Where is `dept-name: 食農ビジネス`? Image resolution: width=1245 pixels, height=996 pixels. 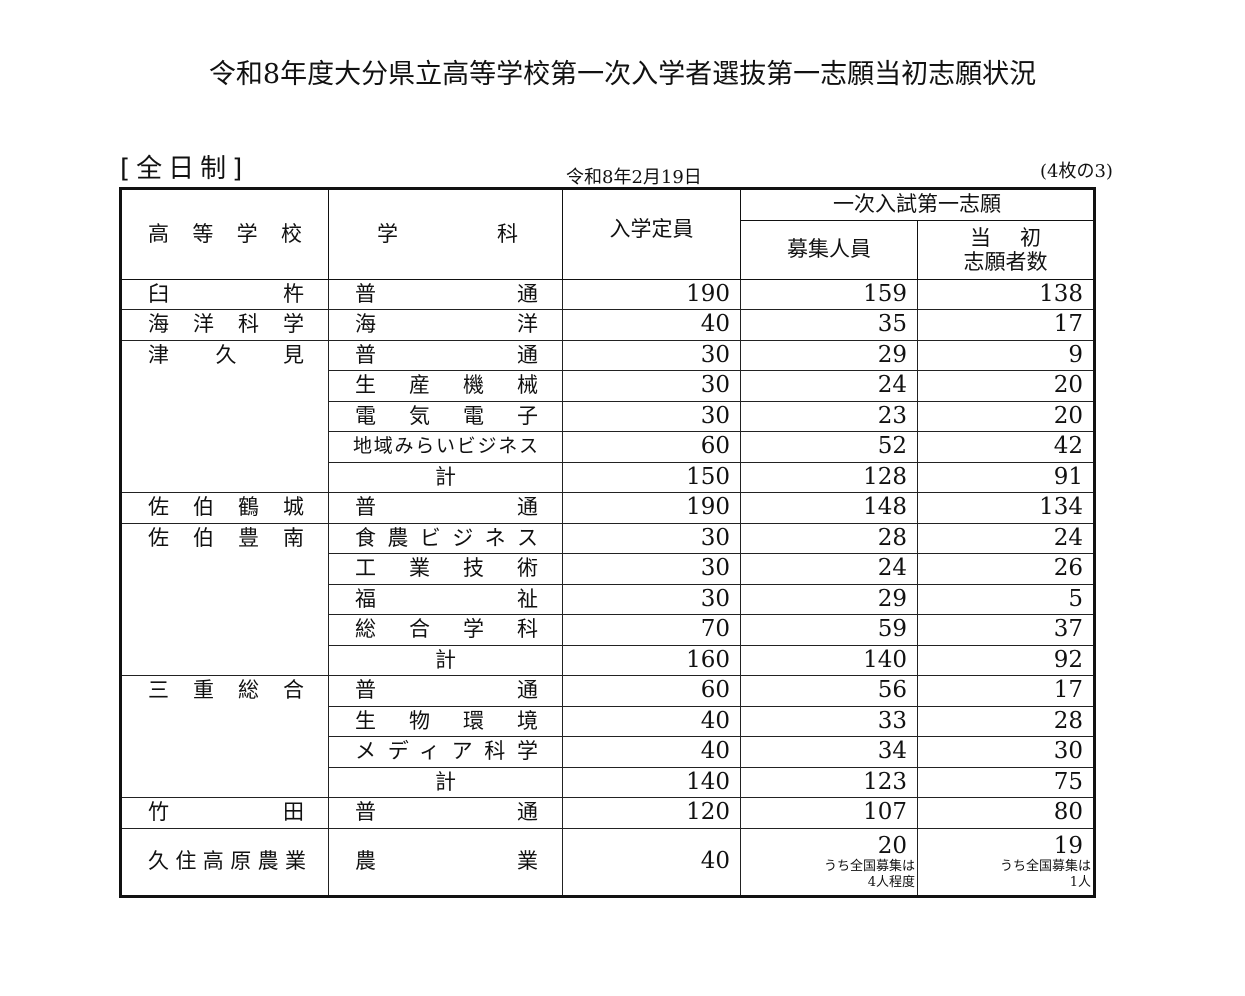
dept-name: 食農ビジネス is located at coordinates (445, 538).